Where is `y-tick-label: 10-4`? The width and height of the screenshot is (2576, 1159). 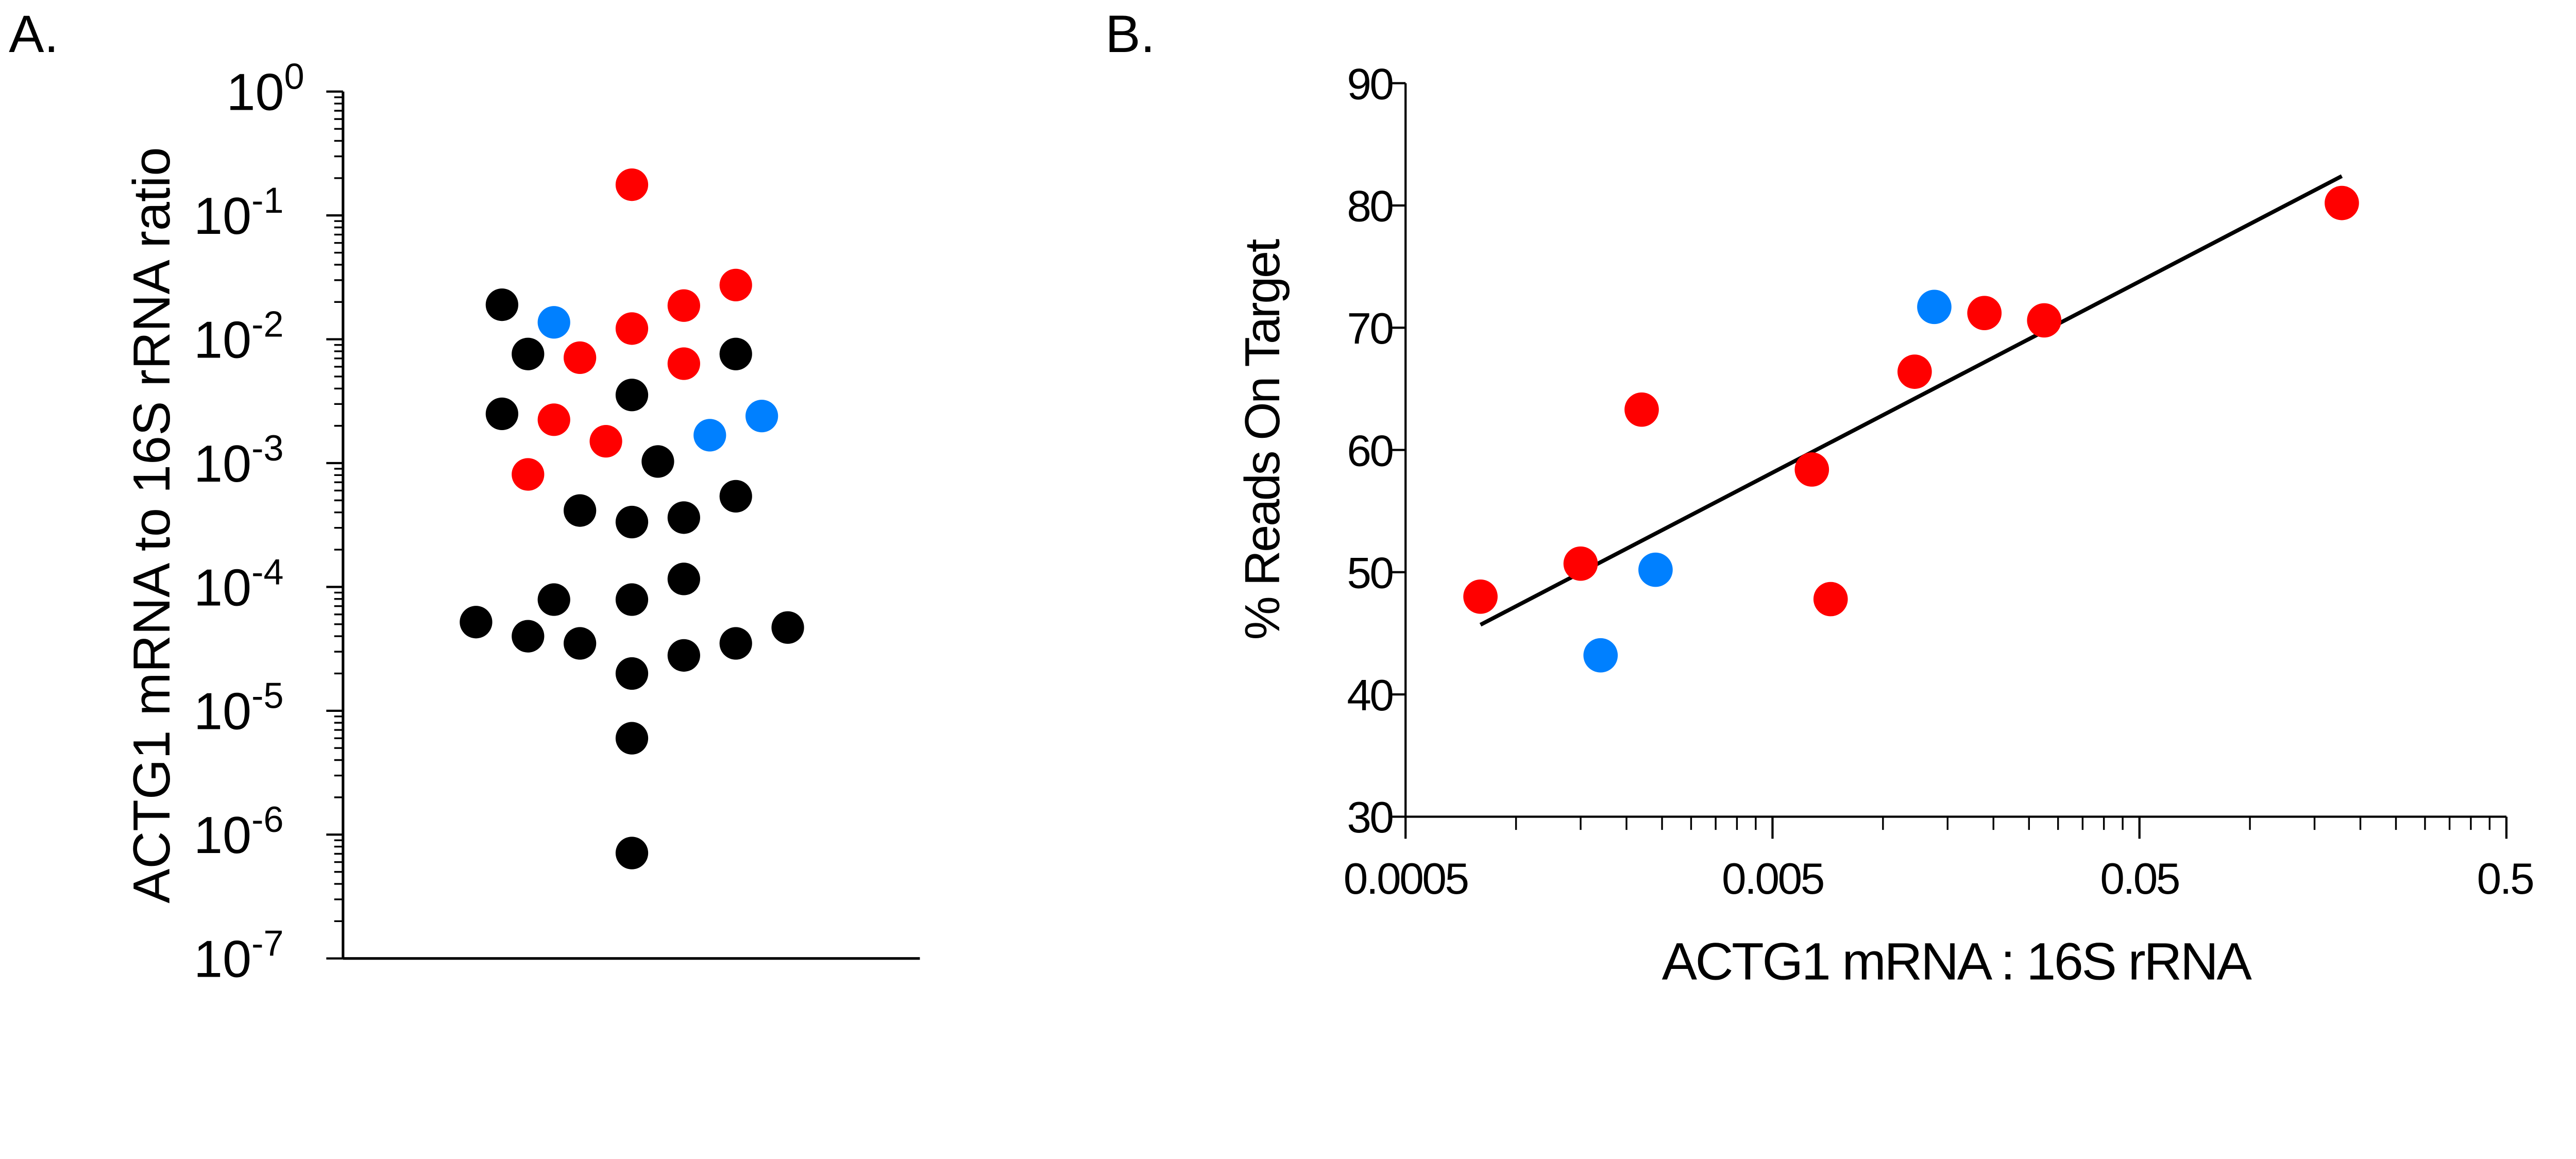 y-tick-label: 10-4 is located at coordinates (238, 584).